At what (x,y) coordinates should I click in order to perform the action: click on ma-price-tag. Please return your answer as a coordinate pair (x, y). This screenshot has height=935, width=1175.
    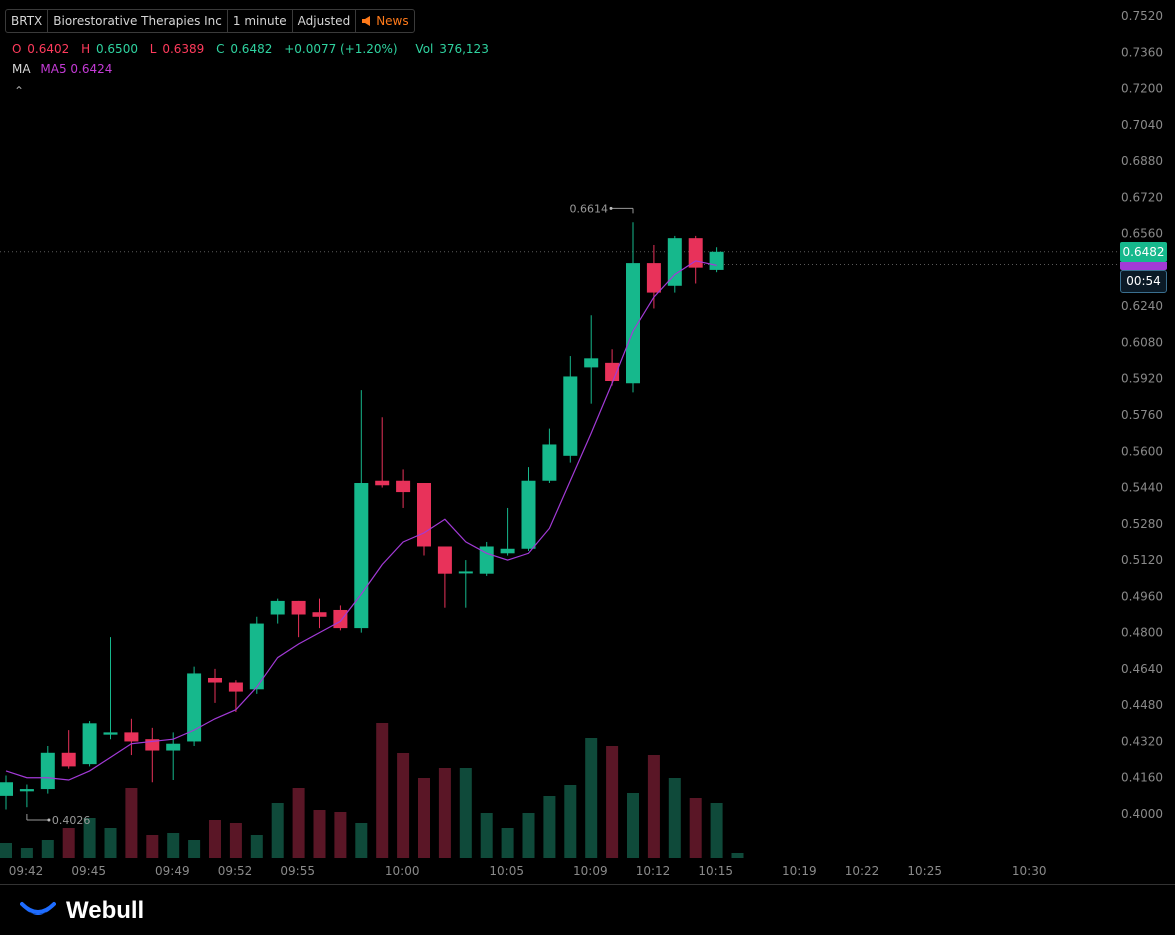
    Looking at the image, I should click on (1143, 266).